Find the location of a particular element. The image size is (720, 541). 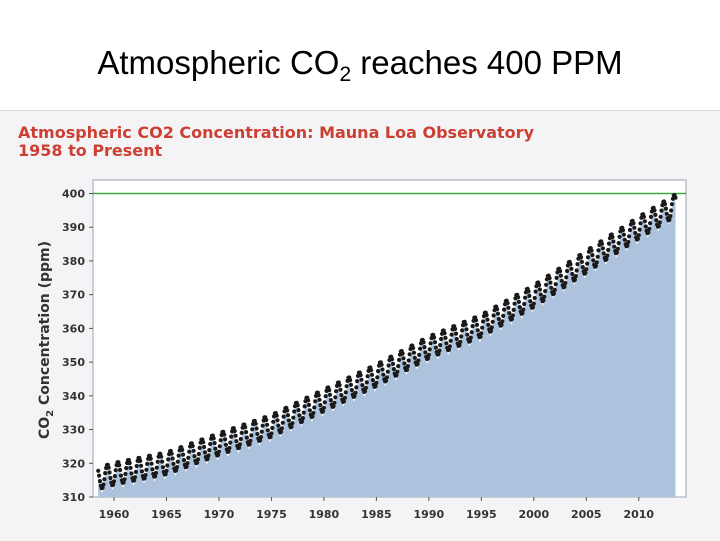

y-tick-label: 380 is located at coordinates (73, 261).